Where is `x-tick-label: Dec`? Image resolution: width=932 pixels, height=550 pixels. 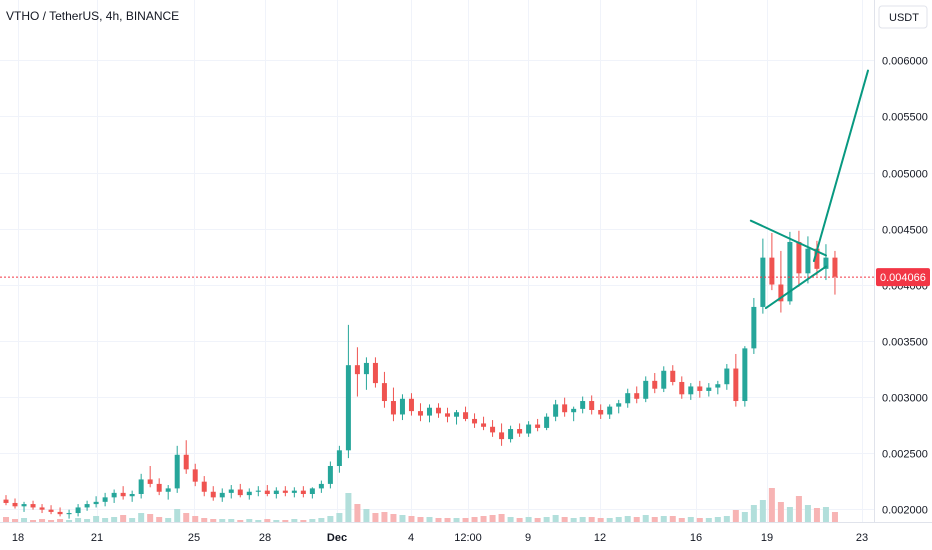
x-tick-label: Dec is located at coordinates (337, 538).